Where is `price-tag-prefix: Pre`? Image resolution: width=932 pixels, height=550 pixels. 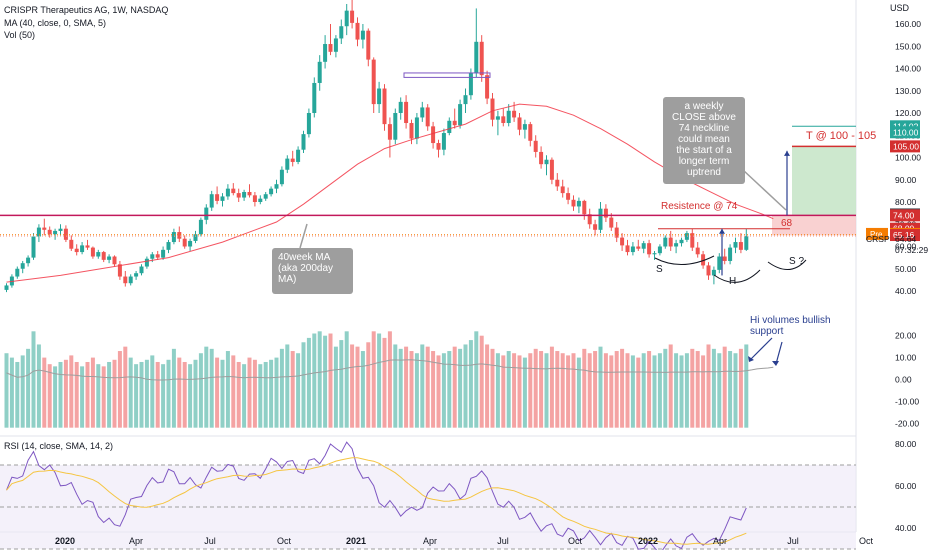 price-tag-prefix: Pre is located at coordinates (876, 234).